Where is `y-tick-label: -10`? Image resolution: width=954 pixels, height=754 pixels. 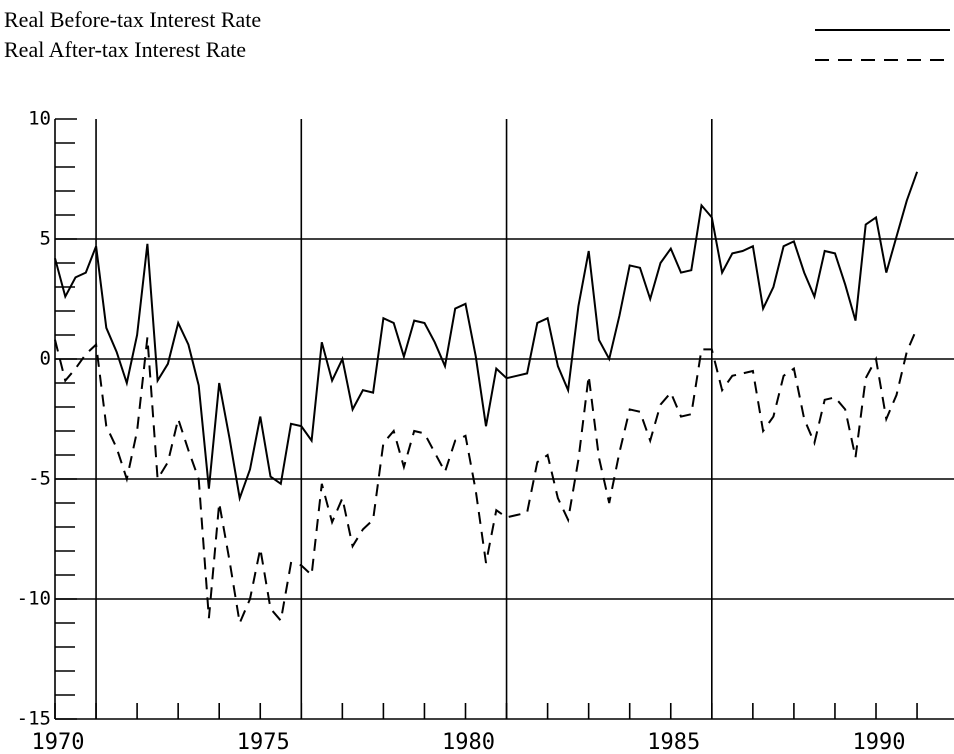 y-tick-label: -10 is located at coordinates (34, 599).